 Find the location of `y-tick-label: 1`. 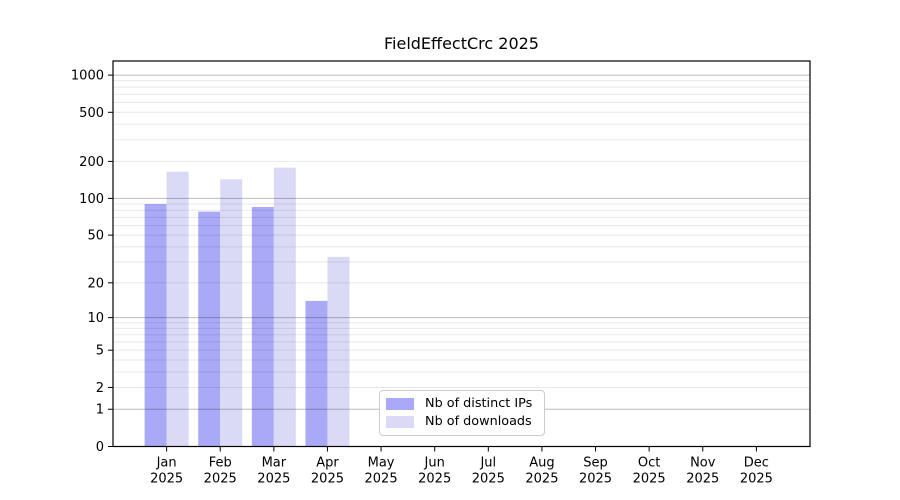

y-tick-label: 1 is located at coordinates (100, 410).